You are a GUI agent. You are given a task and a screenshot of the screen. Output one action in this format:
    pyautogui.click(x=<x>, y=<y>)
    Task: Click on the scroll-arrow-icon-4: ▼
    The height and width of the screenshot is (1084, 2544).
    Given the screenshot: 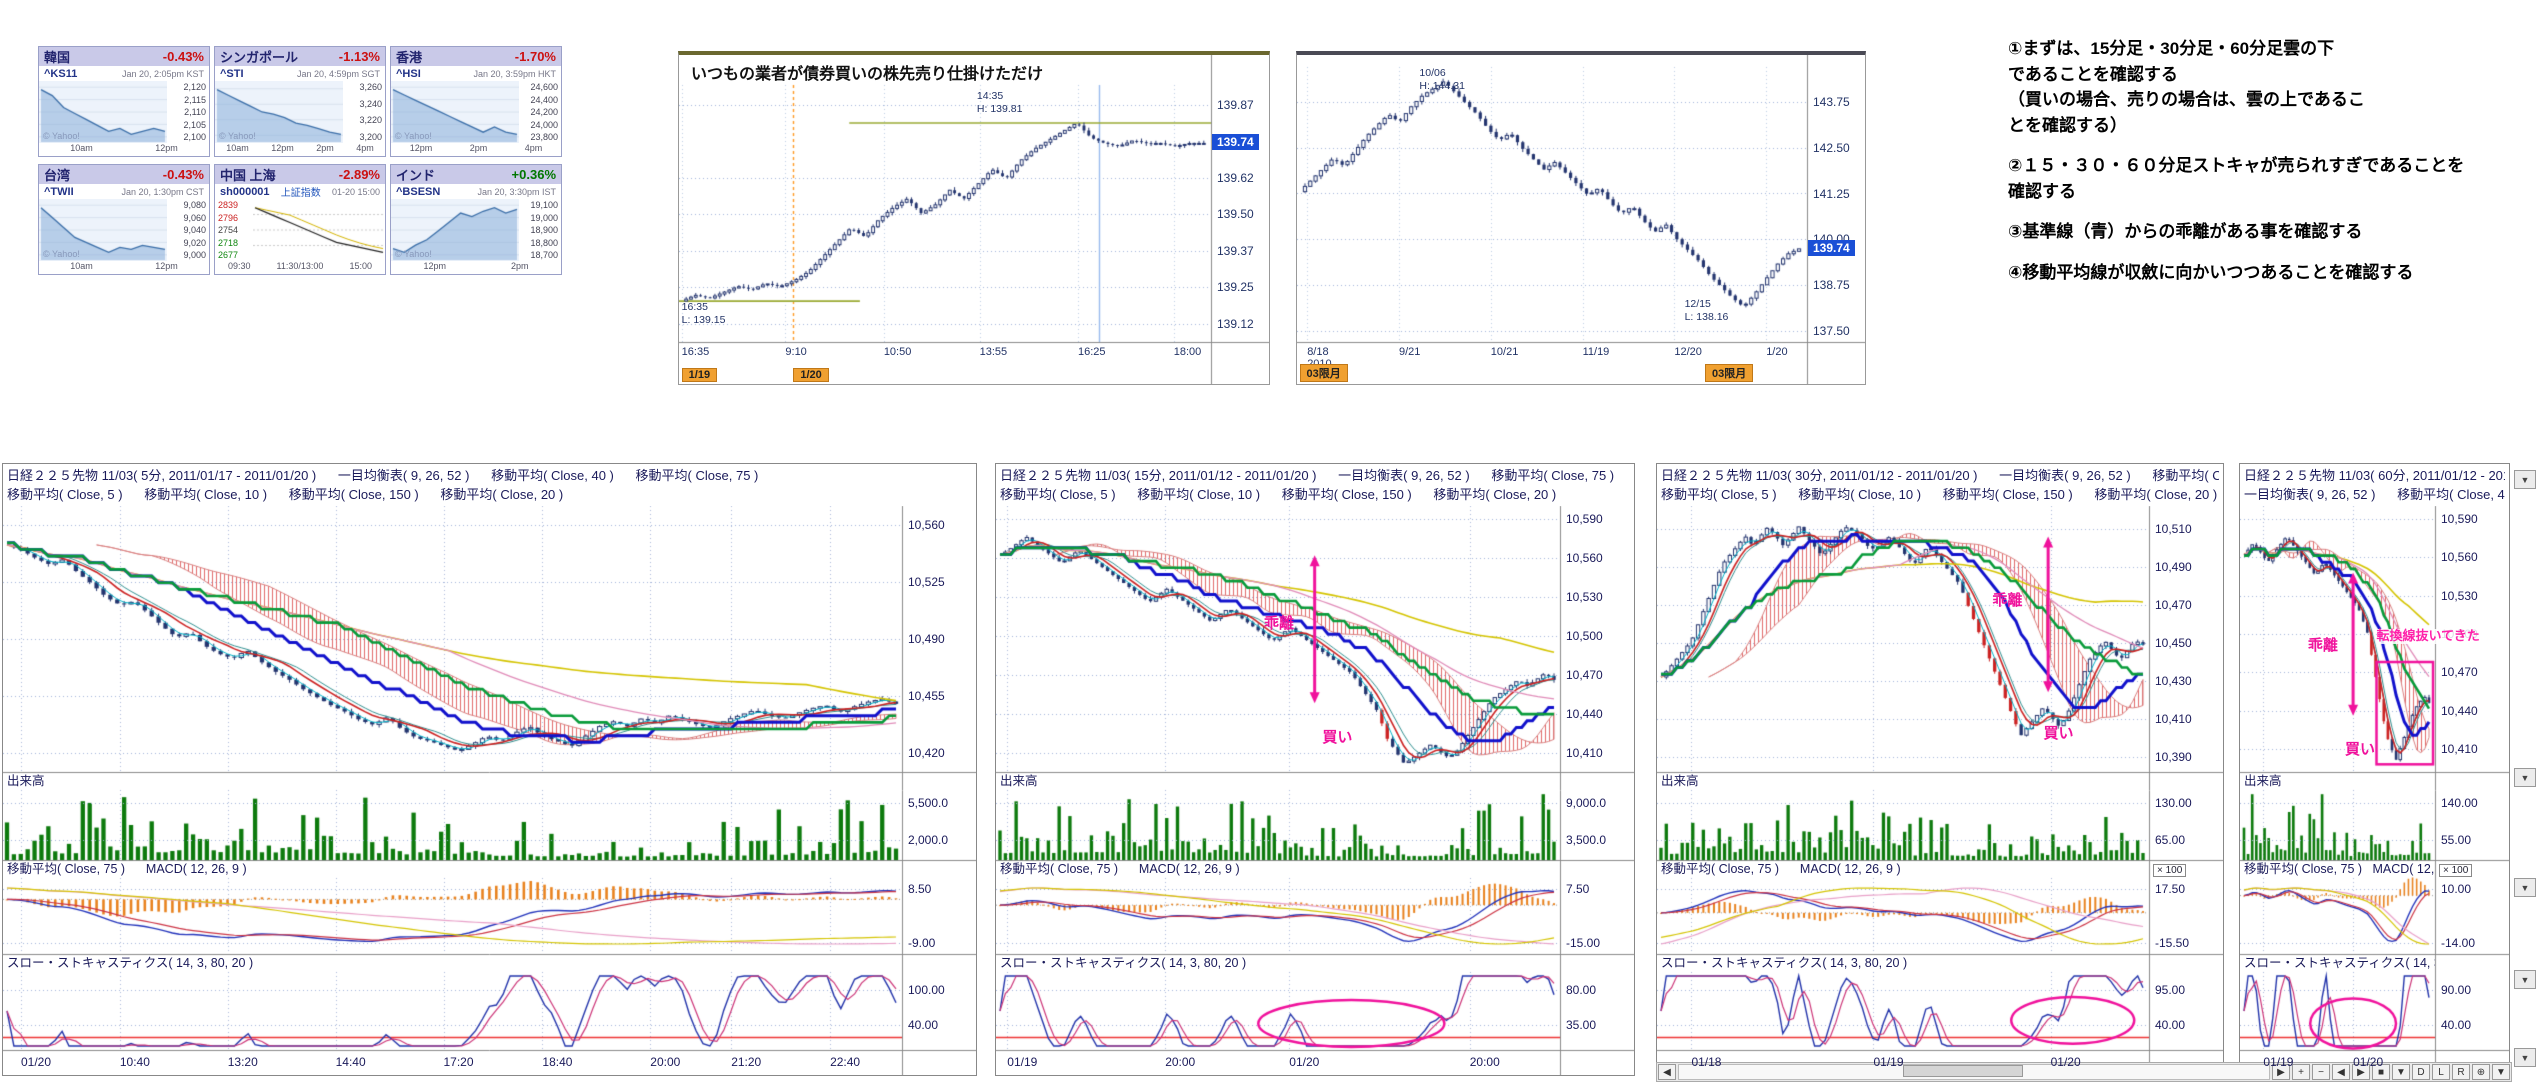 What is the action you would take?
    pyautogui.click(x=2525, y=1057)
    